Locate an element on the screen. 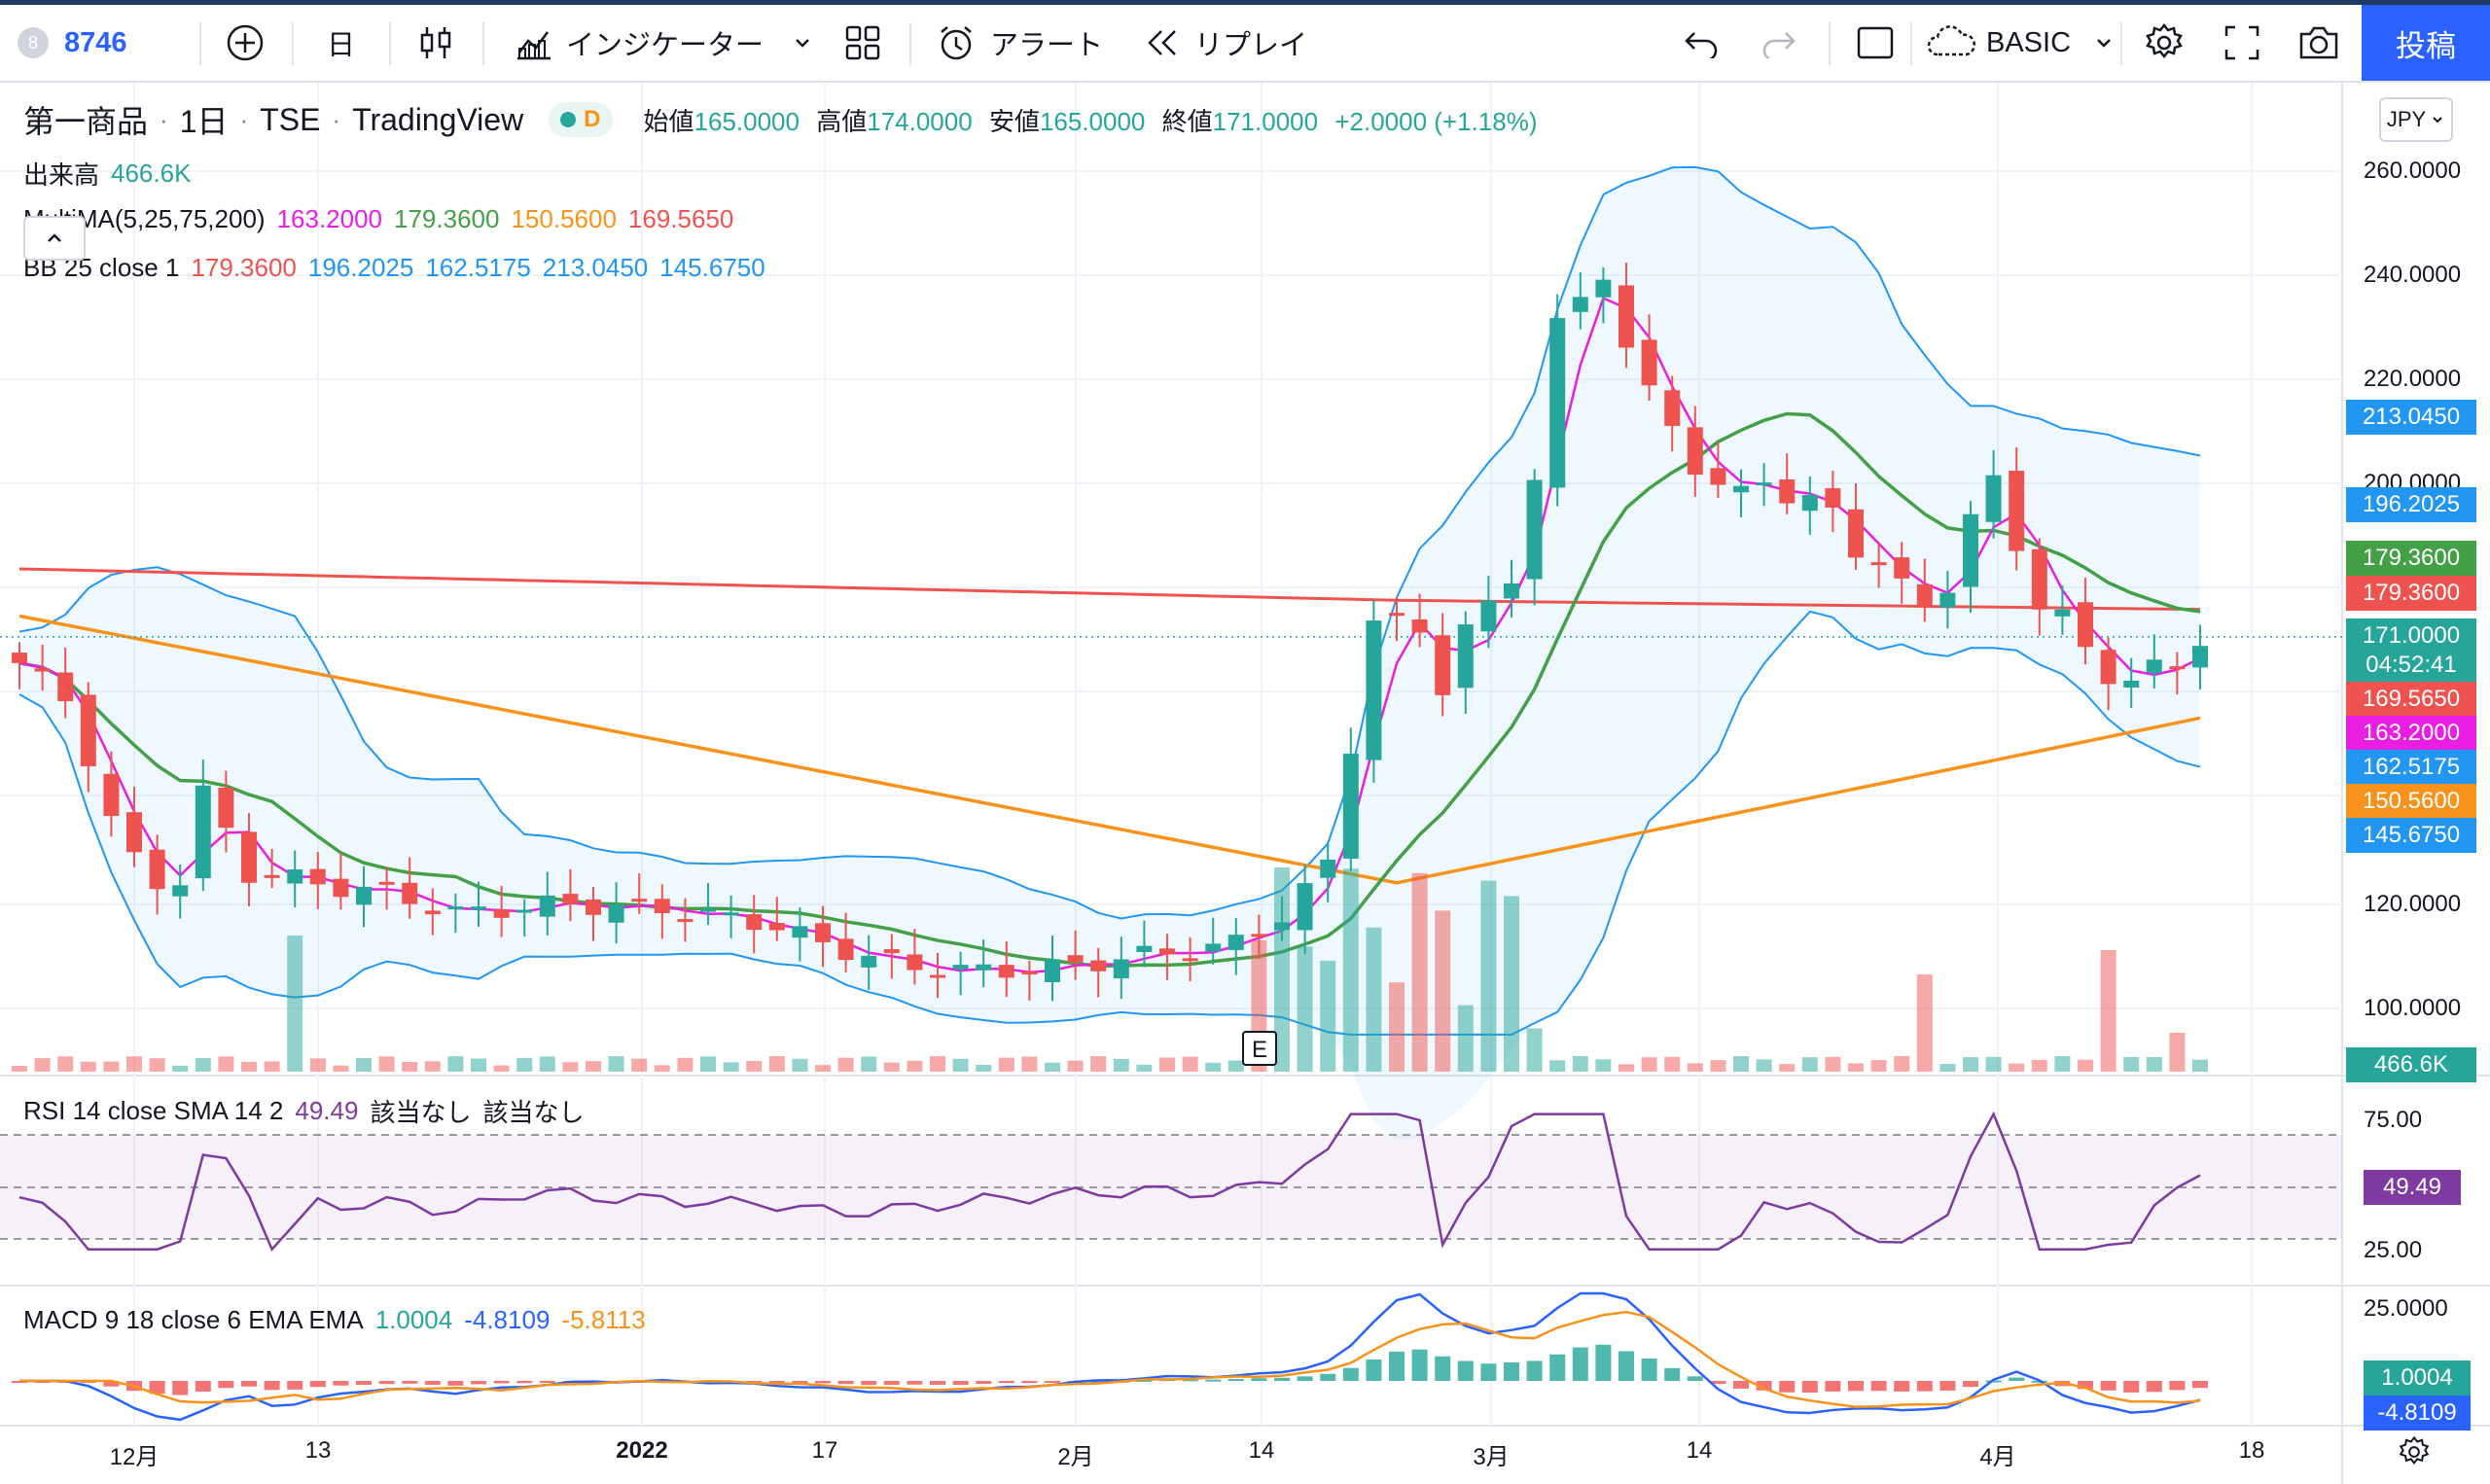 This screenshot has width=2490, height=1484. replay-button: リプレイ is located at coordinates (1226, 43).